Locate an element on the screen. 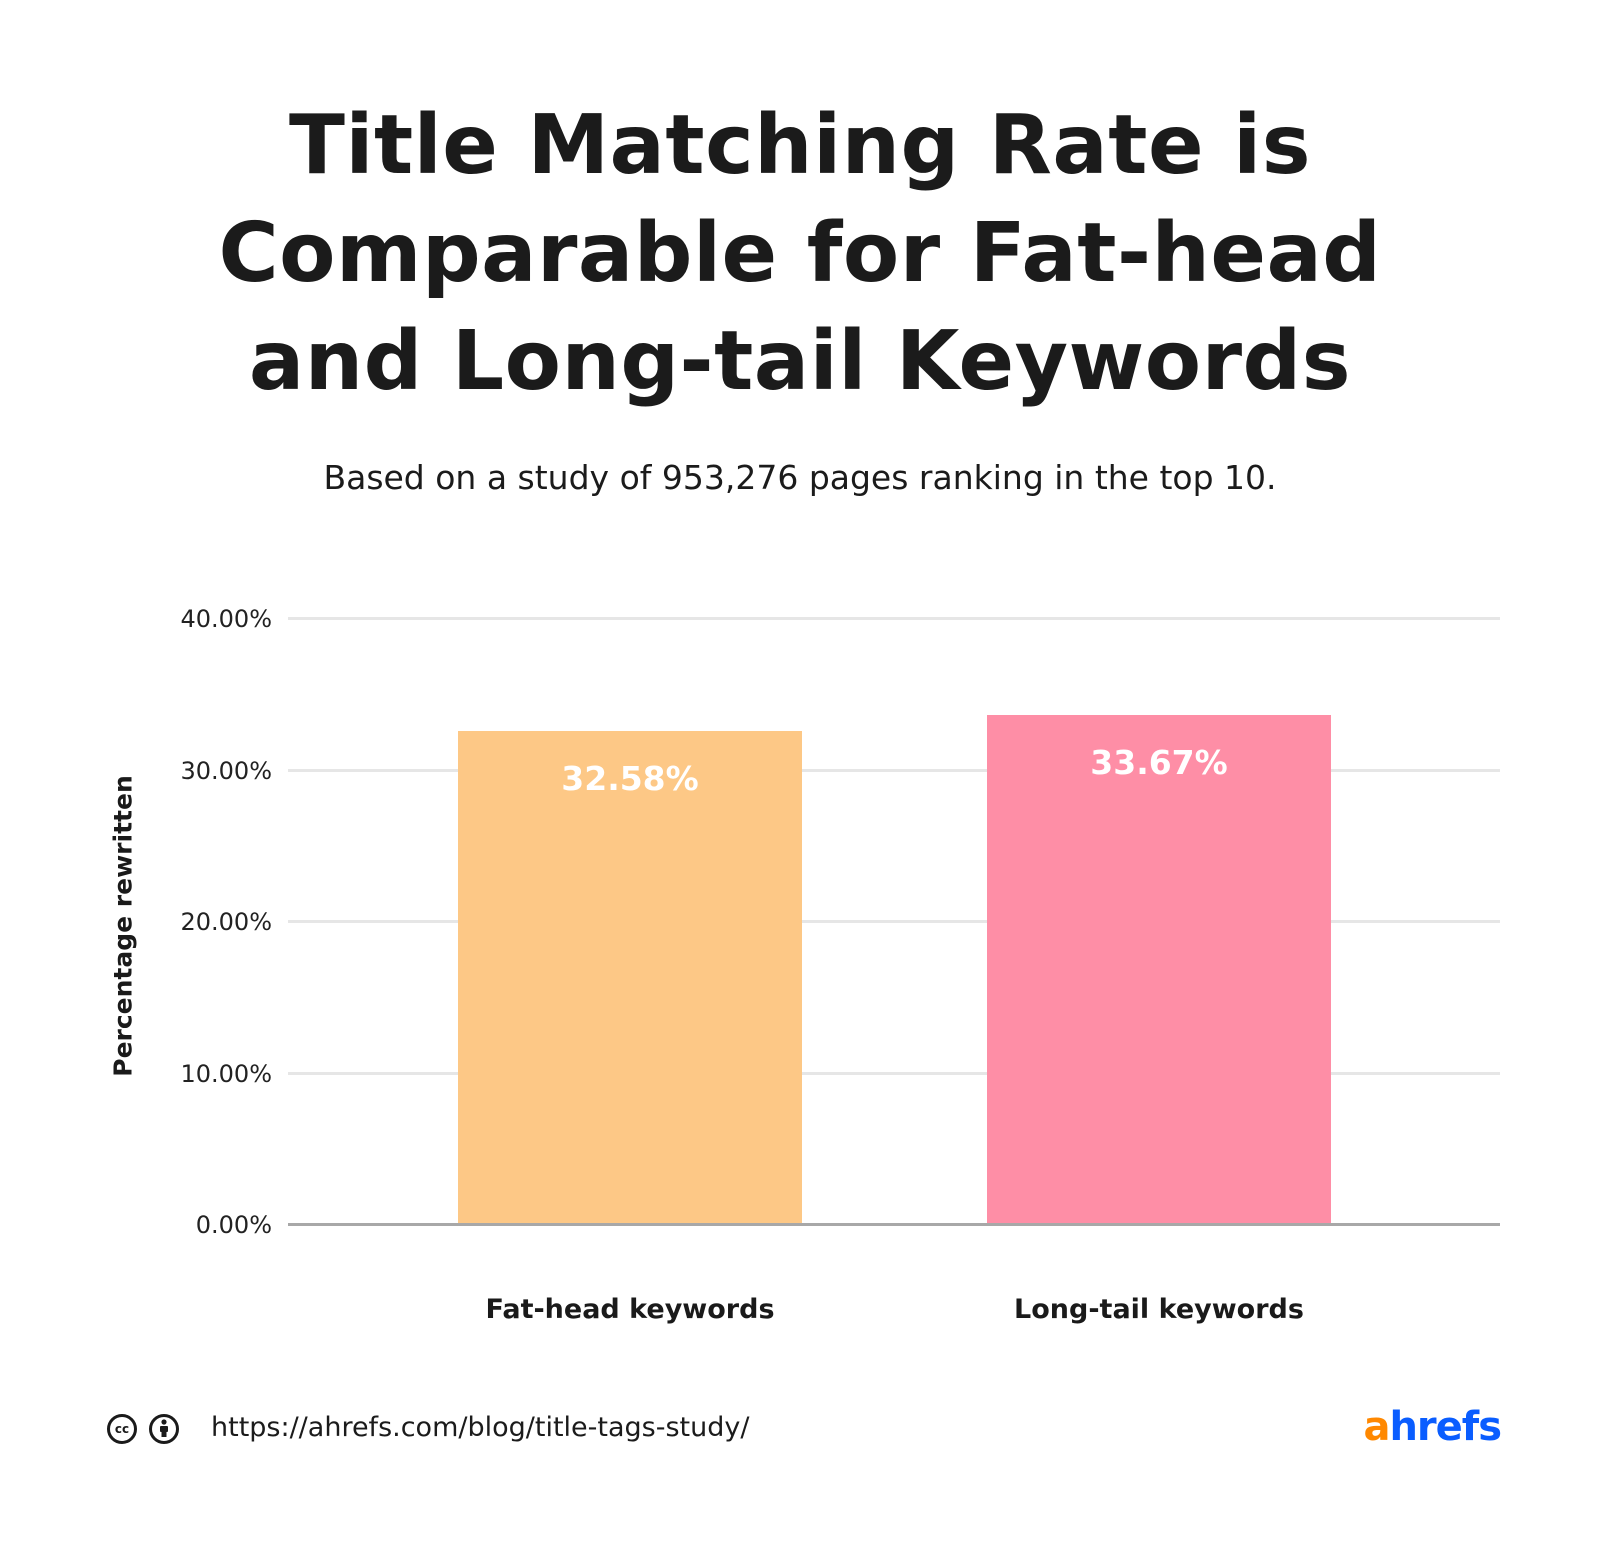  creative-commons-icon: cc is located at coordinates (122, 1429).